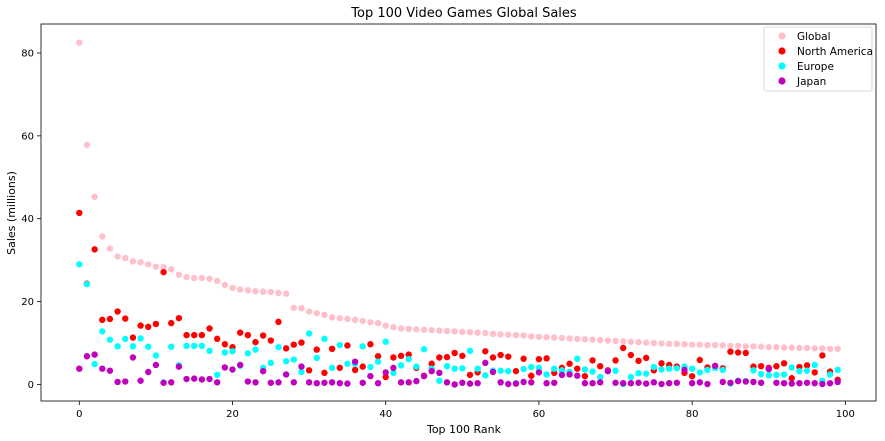 The height and width of the screenshot is (441, 885). Describe the element at coordinates (232, 414) in the screenshot. I see `x-tick-label: 20` at that location.